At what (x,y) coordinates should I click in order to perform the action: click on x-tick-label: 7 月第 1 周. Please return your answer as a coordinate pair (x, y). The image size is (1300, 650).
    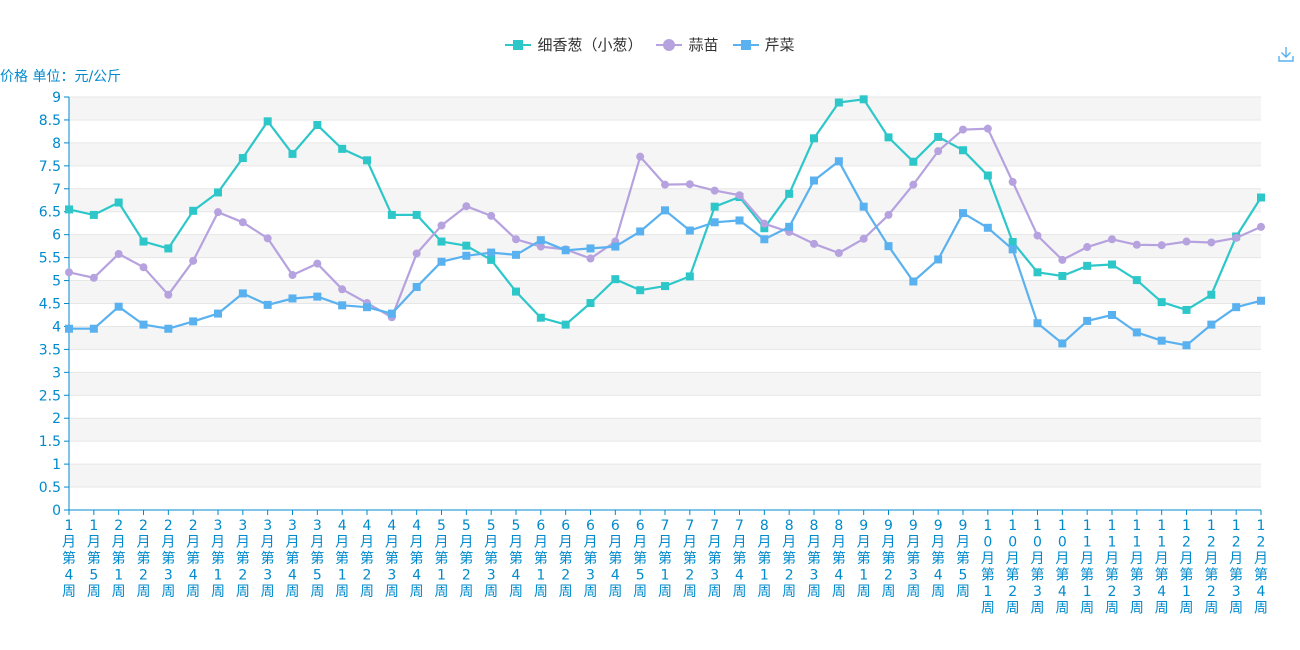
    Looking at the image, I should click on (665, 559).